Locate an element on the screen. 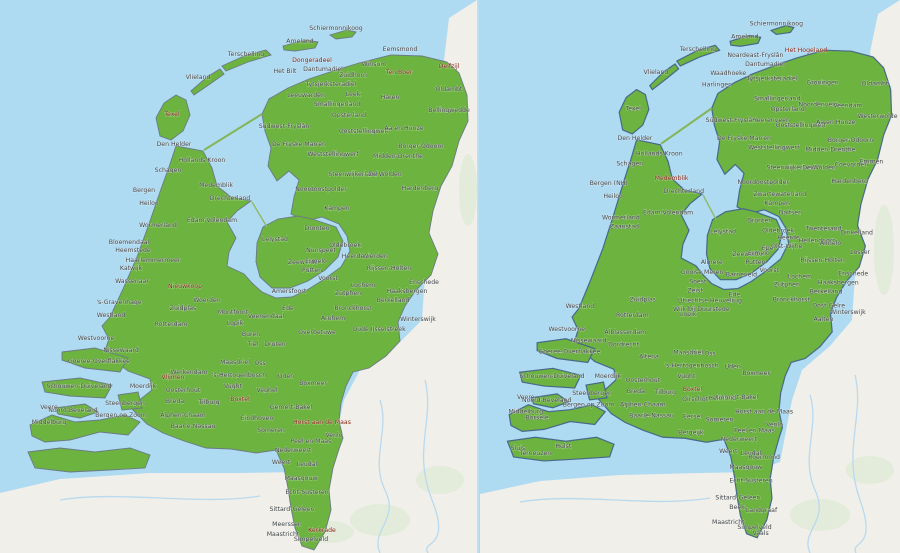 This screenshot has width=900, height=553. municipality-label: Aa en Hunze is located at coordinates (835, 122).